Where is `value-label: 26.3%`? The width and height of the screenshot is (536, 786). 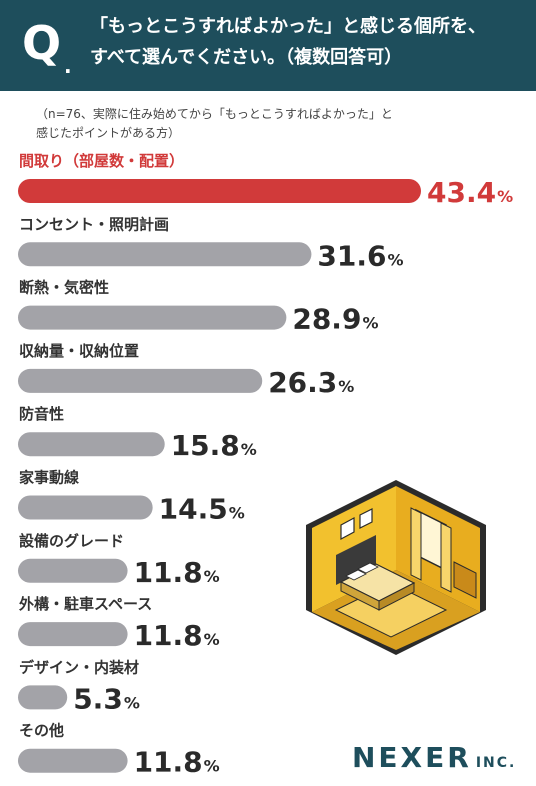 value-label: 26.3% is located at coordinates (311, 382).